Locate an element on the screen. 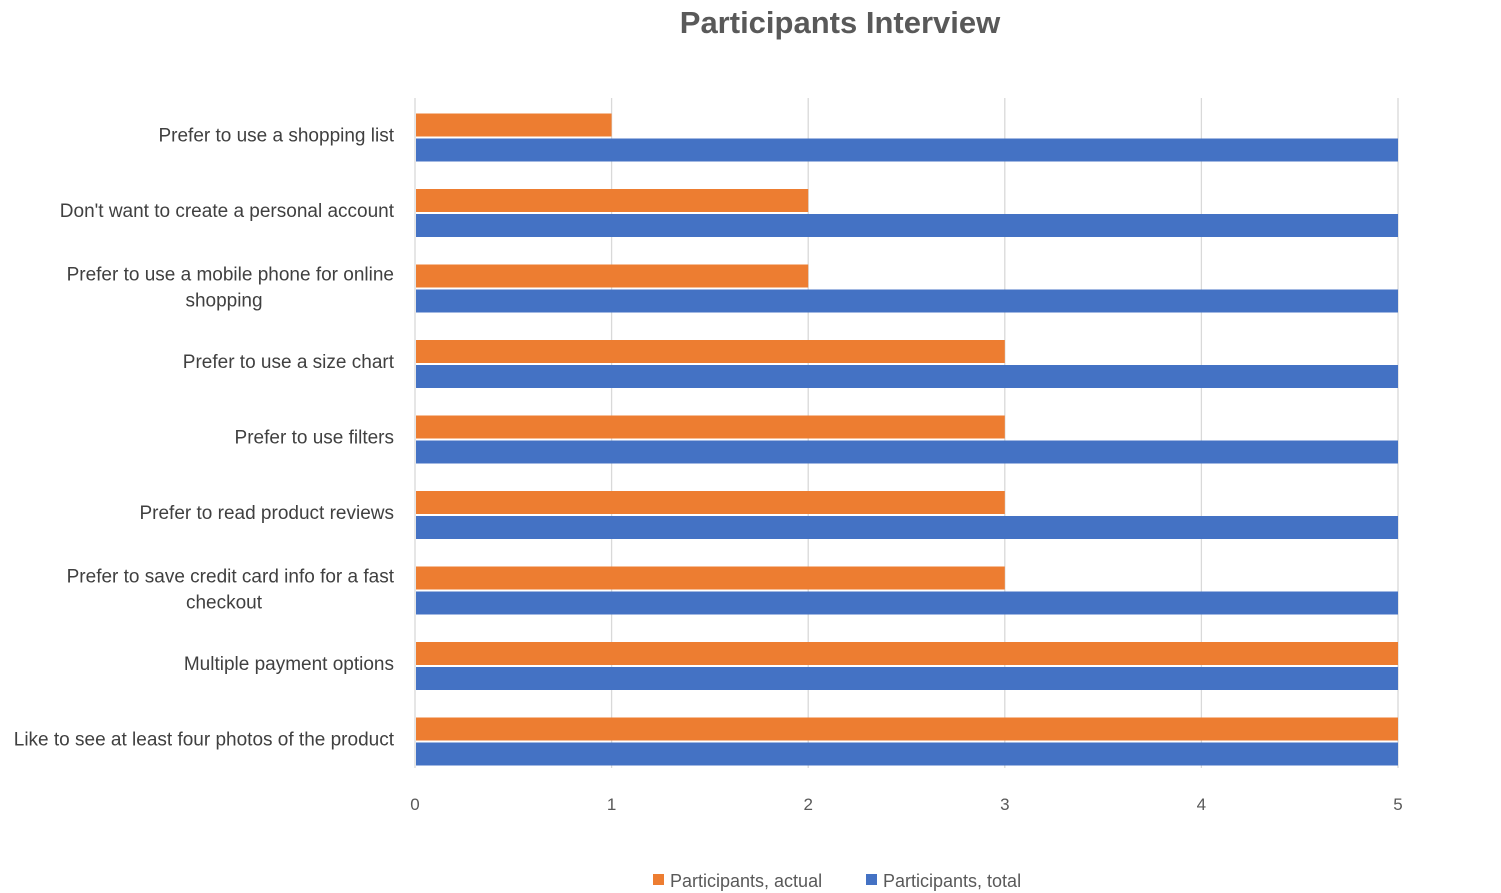 This screenshot has height=893, width=1501. category-label-4: Prefer to use filters is located at coordinates (314, 438).